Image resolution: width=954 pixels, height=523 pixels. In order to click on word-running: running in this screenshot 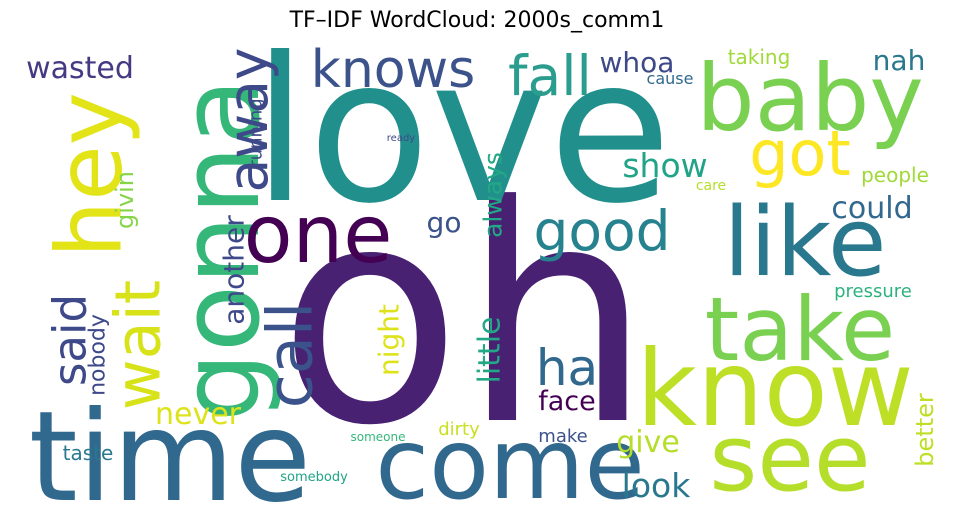, I will do `click(256, 132)`.